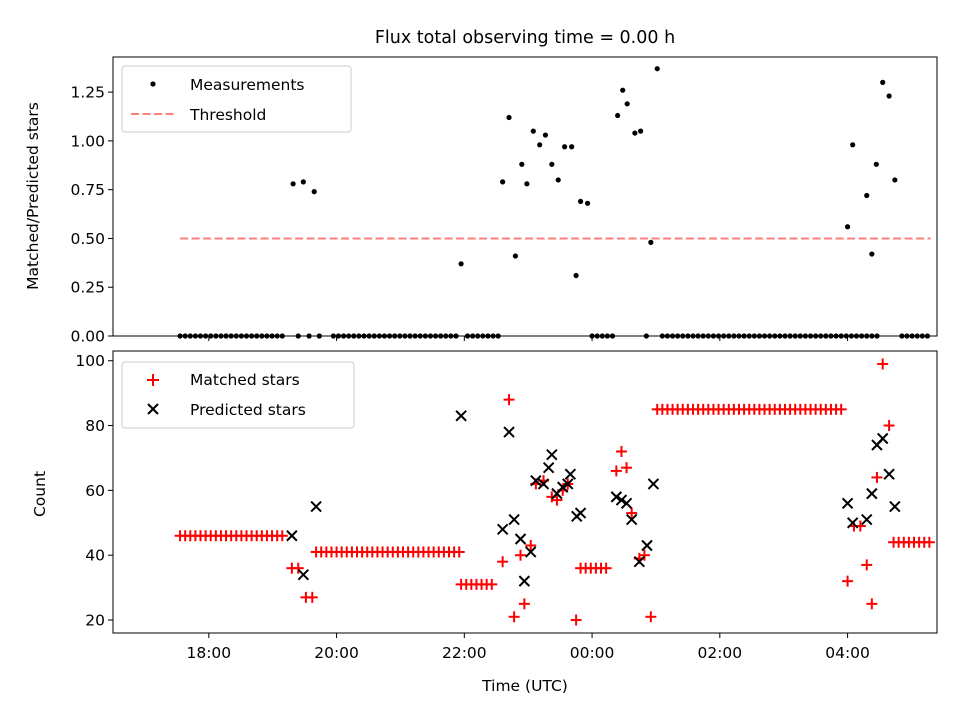 Image resolution: width=960 pixels, height=720 pixels. What do you see at coordinates (248, 410) in the screenshot?
I see `legend-predicted-label: Predicted stars` at bounding box center [248, 410].